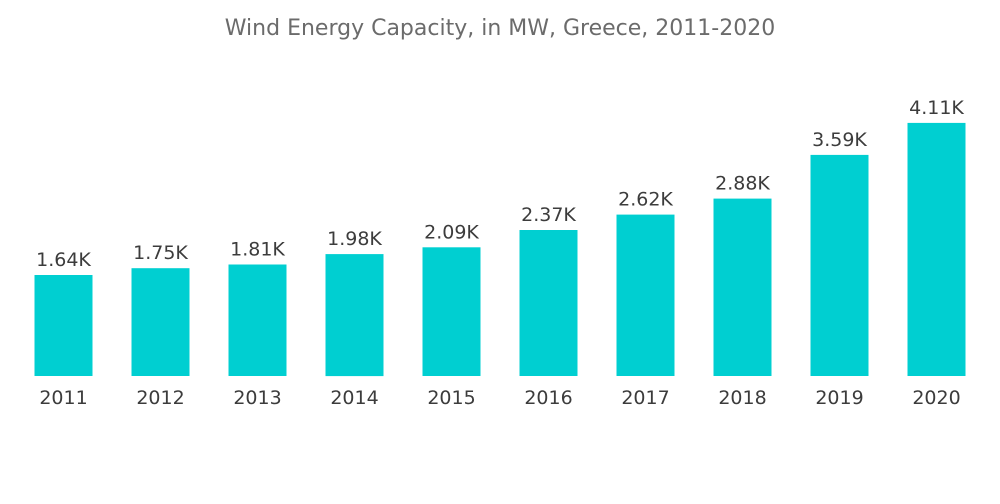 The height and width of the screenshot is (504, 1000). I want to click on value-label-2017: 2.62K, so click(645, 200).